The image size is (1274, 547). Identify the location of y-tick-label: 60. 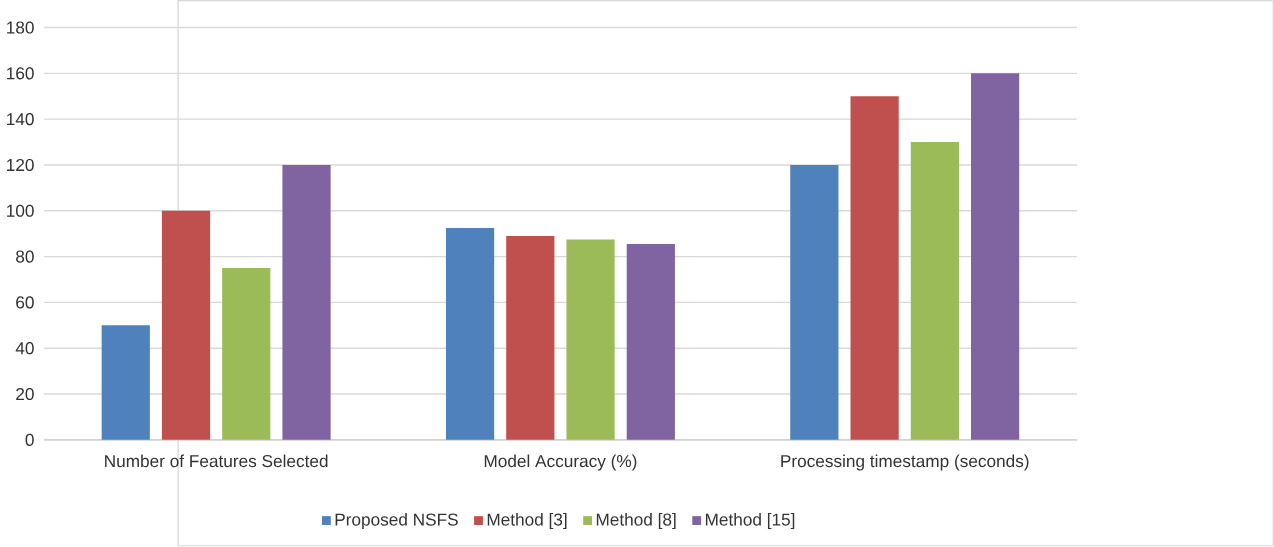
(25, 302).